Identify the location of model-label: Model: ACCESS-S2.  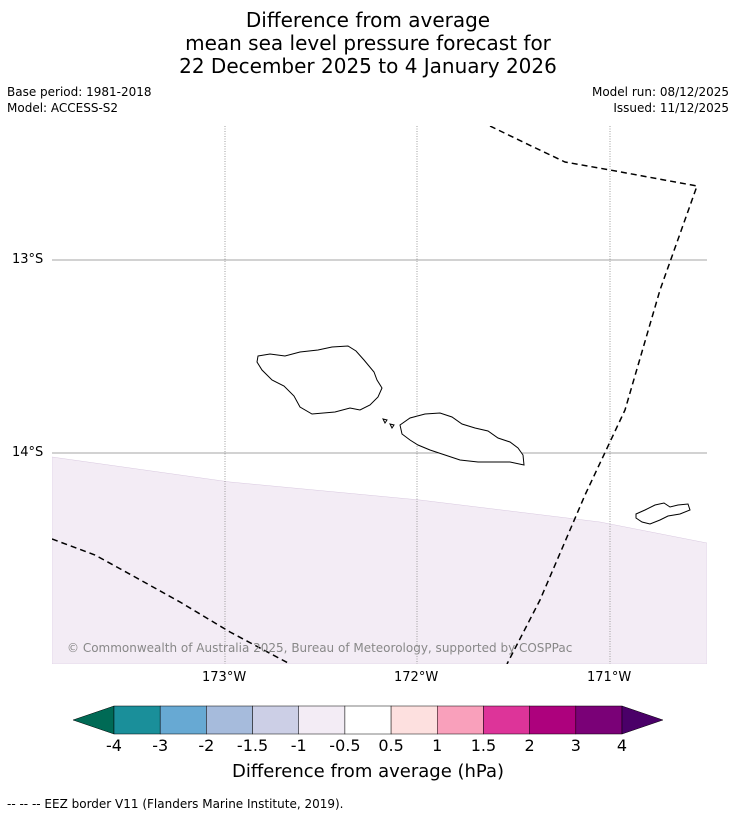
(63, 108).